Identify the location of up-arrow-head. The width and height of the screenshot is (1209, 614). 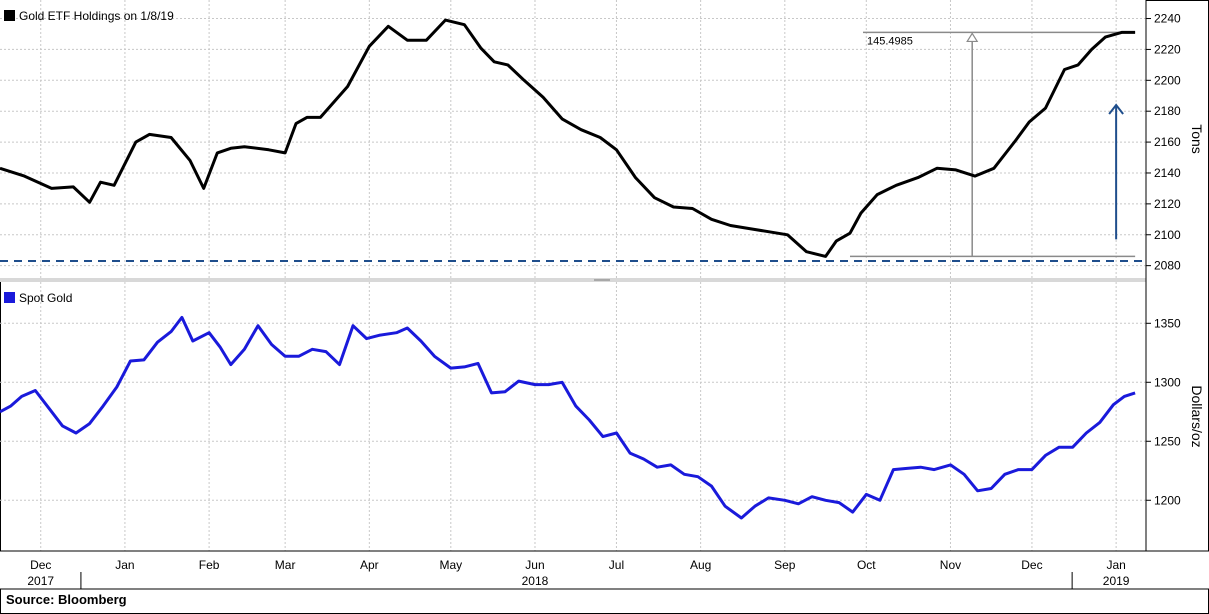
(1116, 109).